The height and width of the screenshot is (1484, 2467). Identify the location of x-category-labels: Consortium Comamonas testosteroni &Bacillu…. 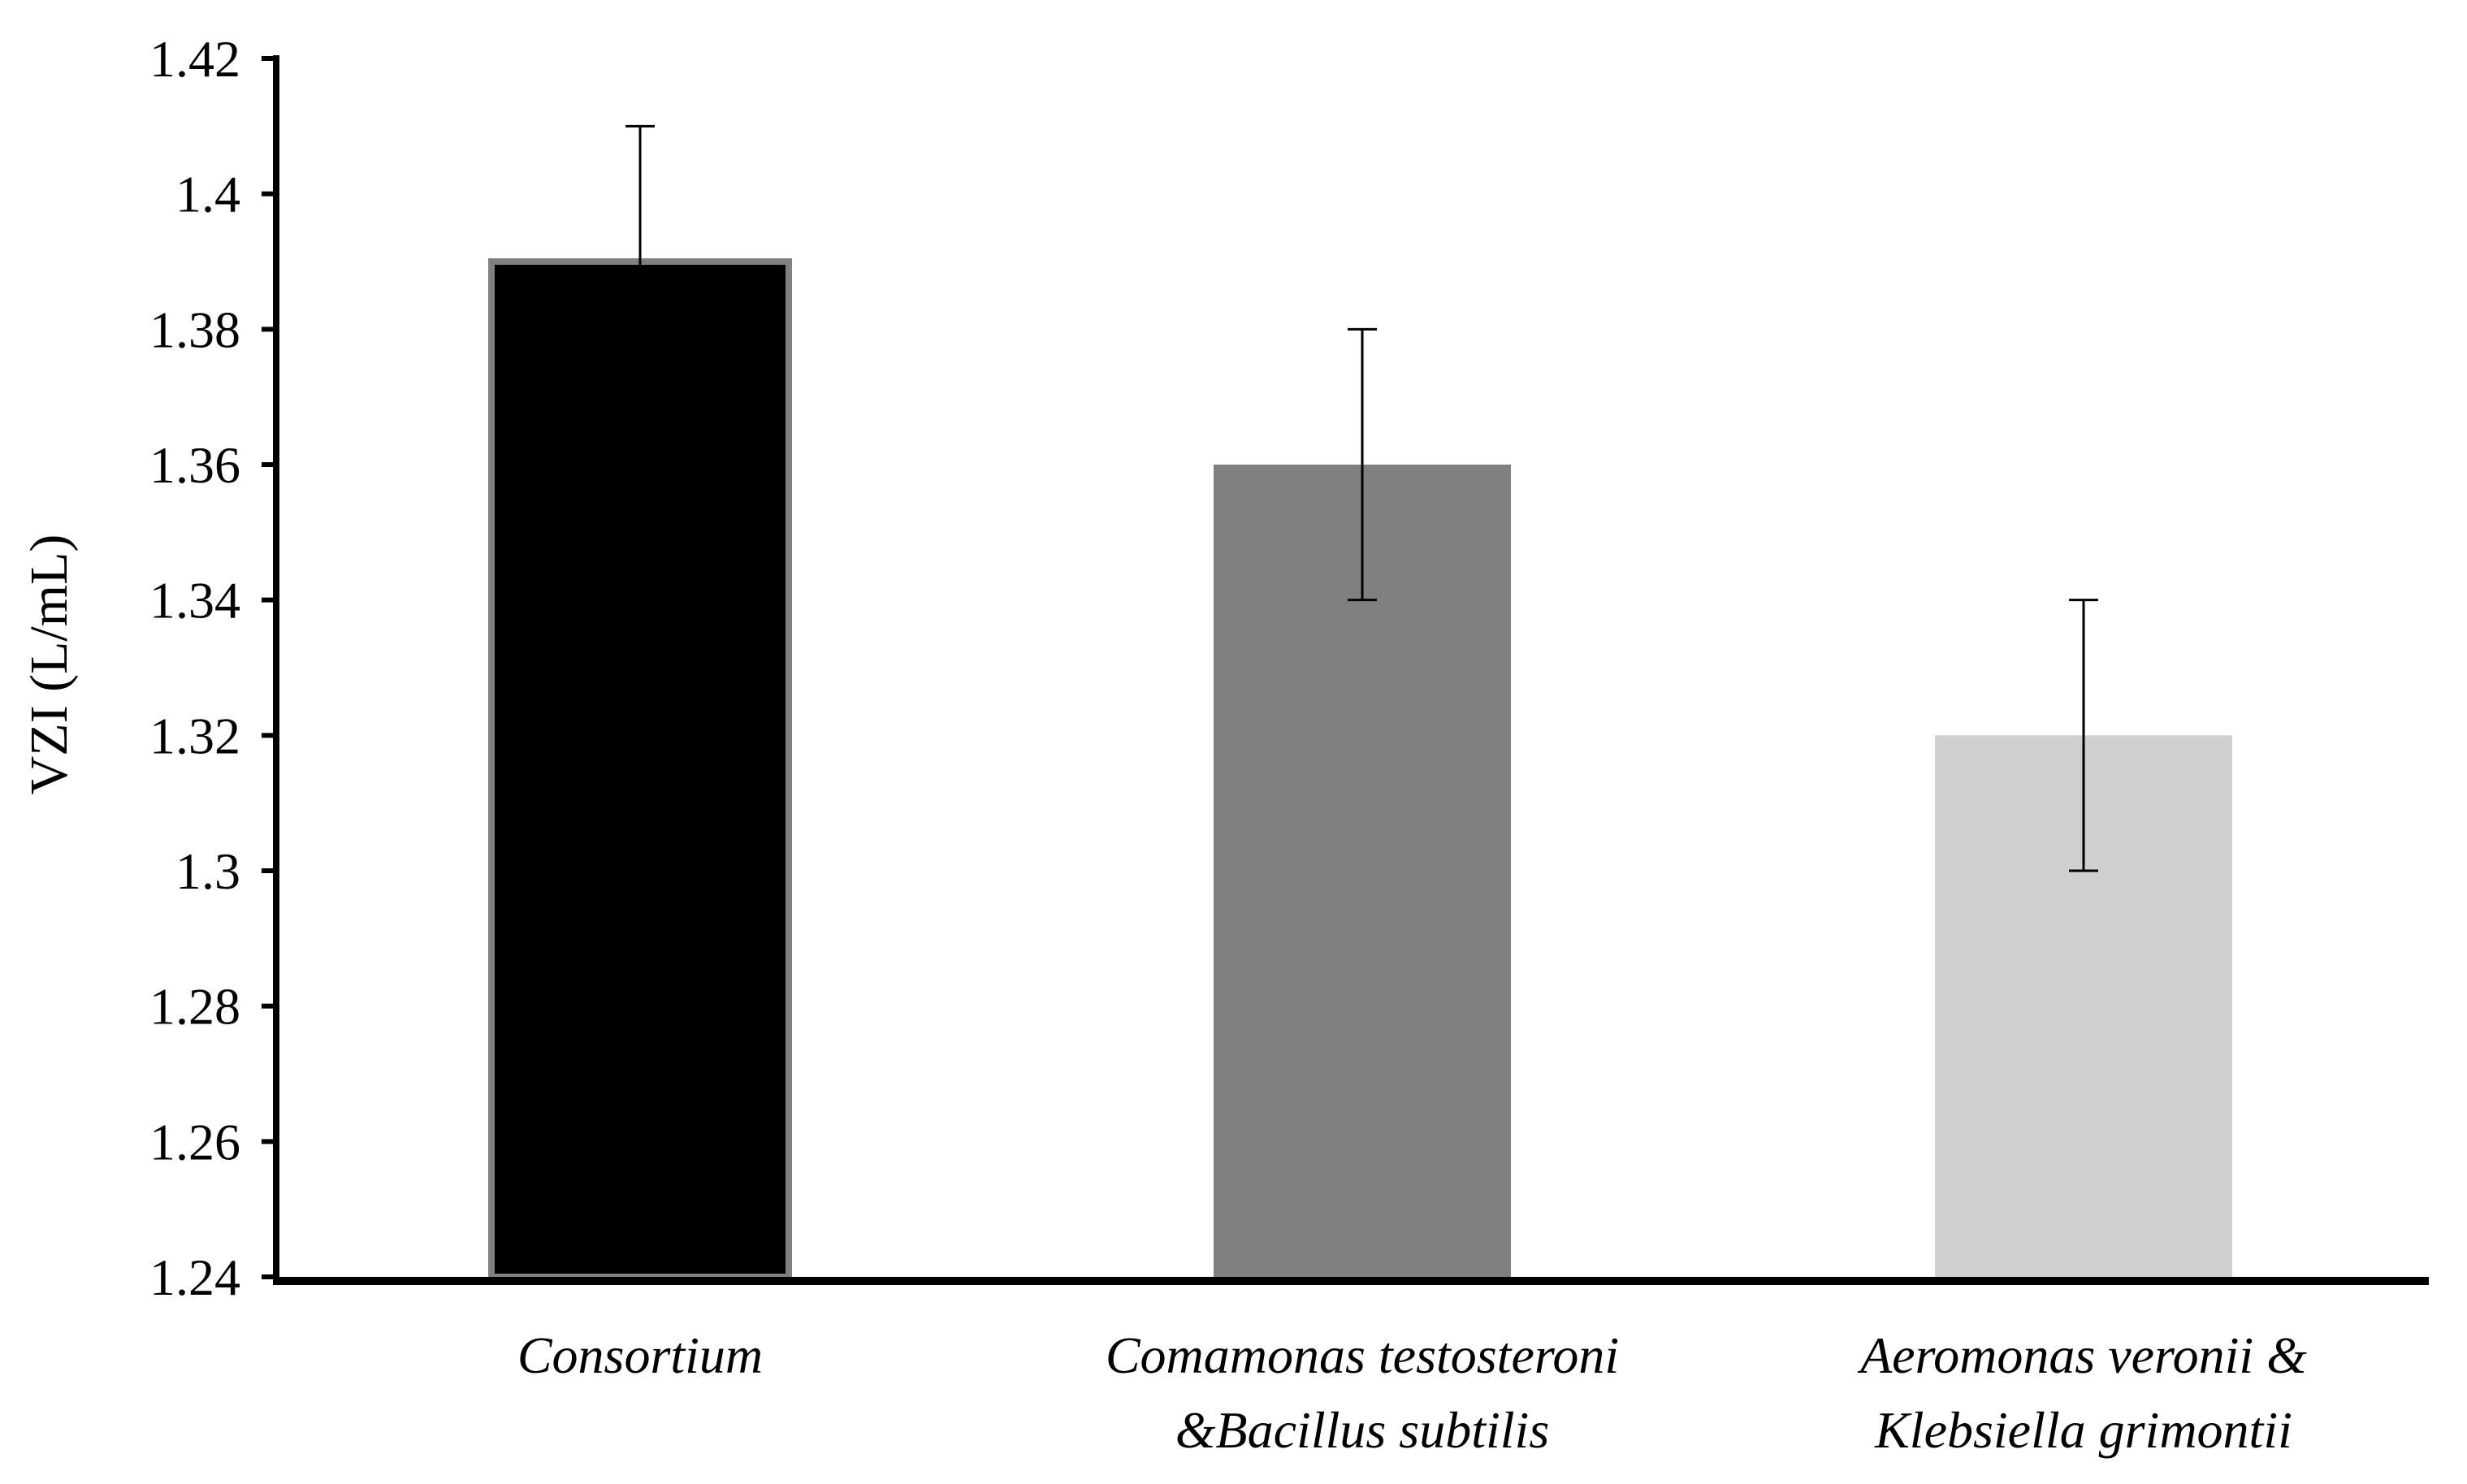
(1412, 1392).